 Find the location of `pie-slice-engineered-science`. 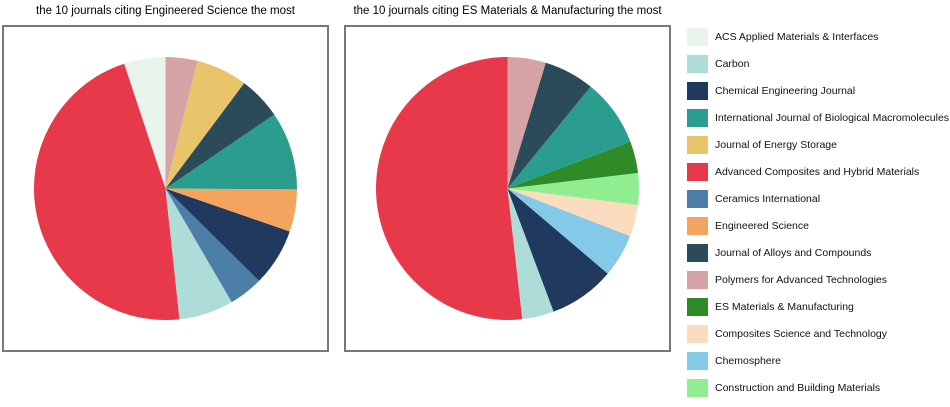

pie-slice-engineered-science is located at coordinates (231, 210).